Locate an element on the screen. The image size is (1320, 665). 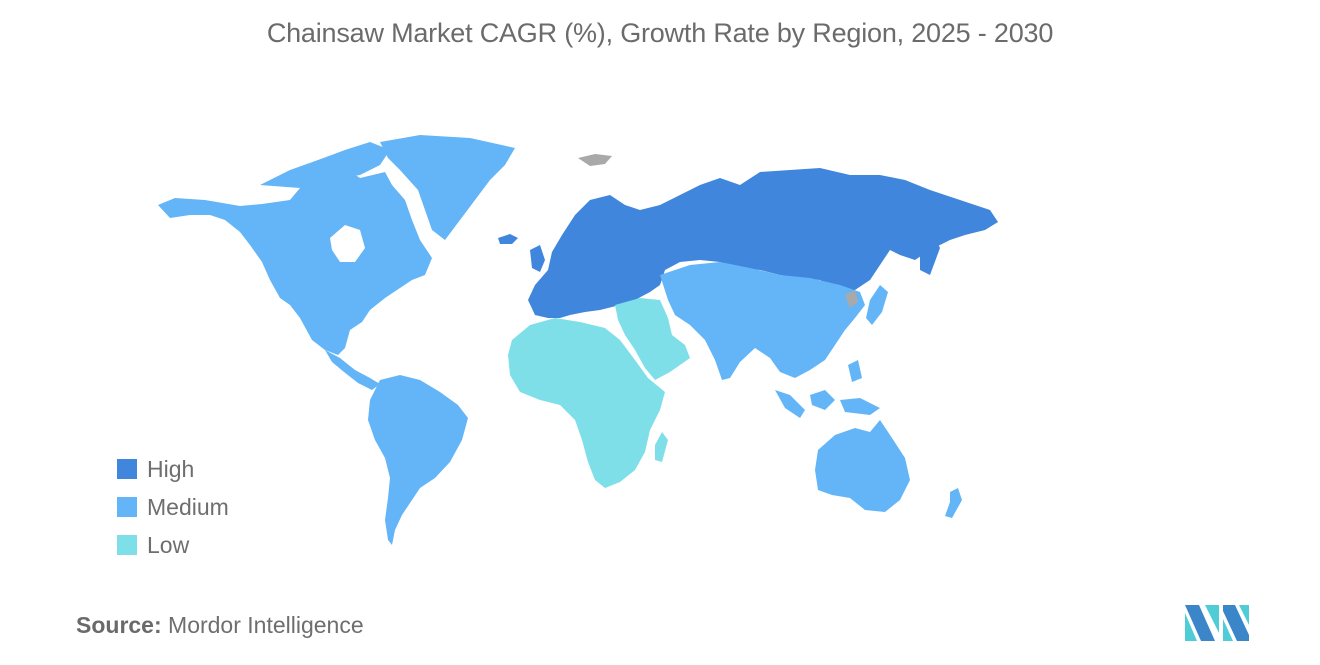
region-arctic-islands is located at coordinates (325, 165).